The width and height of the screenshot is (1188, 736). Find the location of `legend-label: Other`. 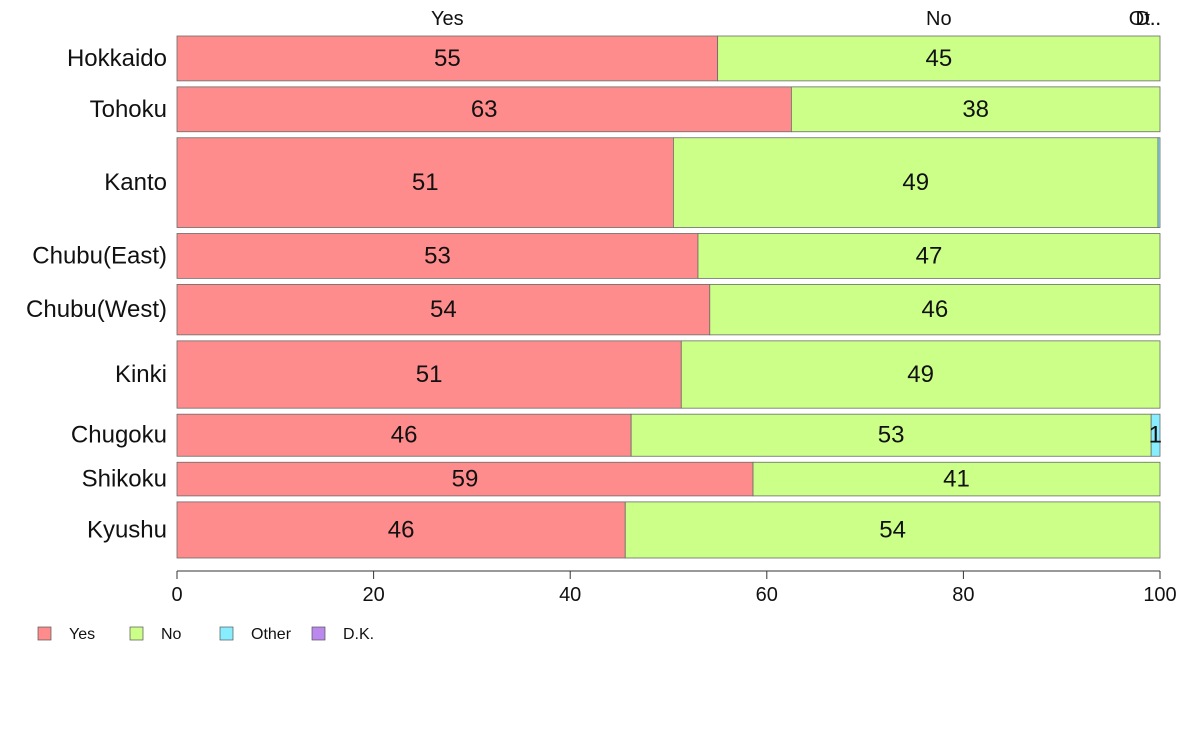

legend-label: Other is located at coordinates (271, 634).